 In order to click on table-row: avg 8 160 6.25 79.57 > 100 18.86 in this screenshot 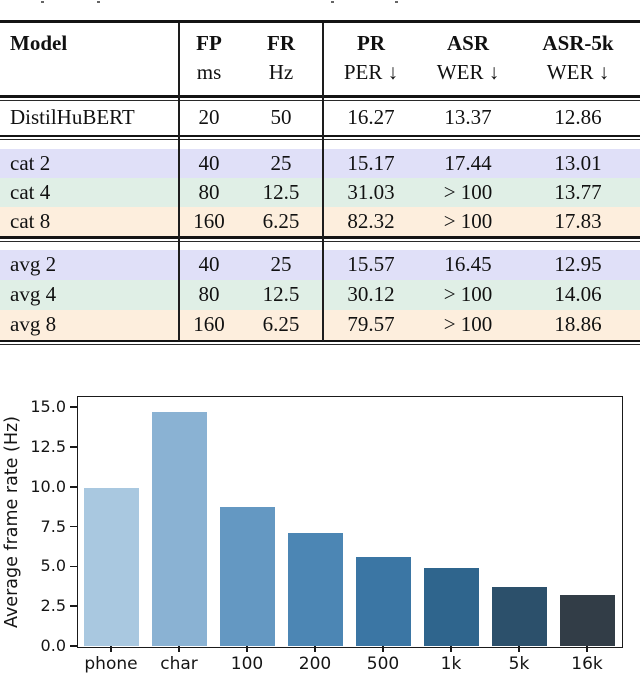, I will do `click(320, 324)`.